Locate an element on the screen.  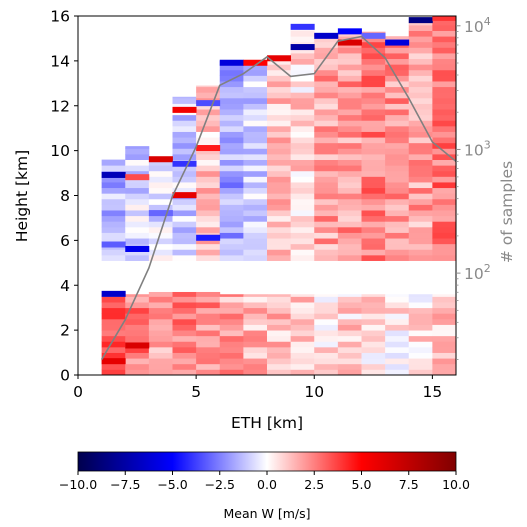
y2-tick-label: 102 is located at coordinates (477, 272).